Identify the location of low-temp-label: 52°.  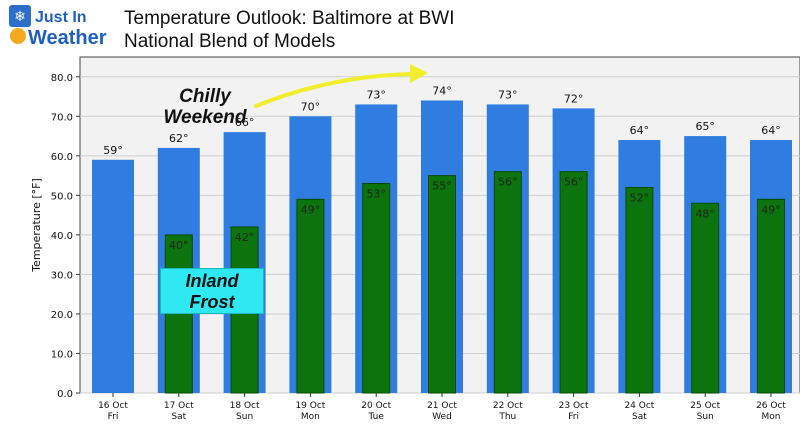
(640, 197).